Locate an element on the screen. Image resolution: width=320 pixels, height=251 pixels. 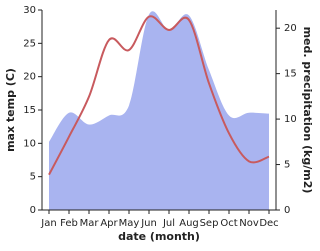
y-axis-title: max temp (C) is located at coordinates (10, 110).